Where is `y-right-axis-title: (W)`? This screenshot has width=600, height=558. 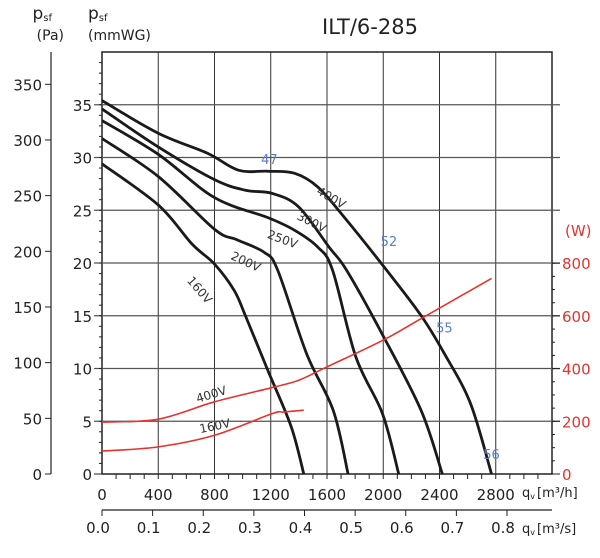
y-right-axis-title: (W) is located at coordinates (578, 231).